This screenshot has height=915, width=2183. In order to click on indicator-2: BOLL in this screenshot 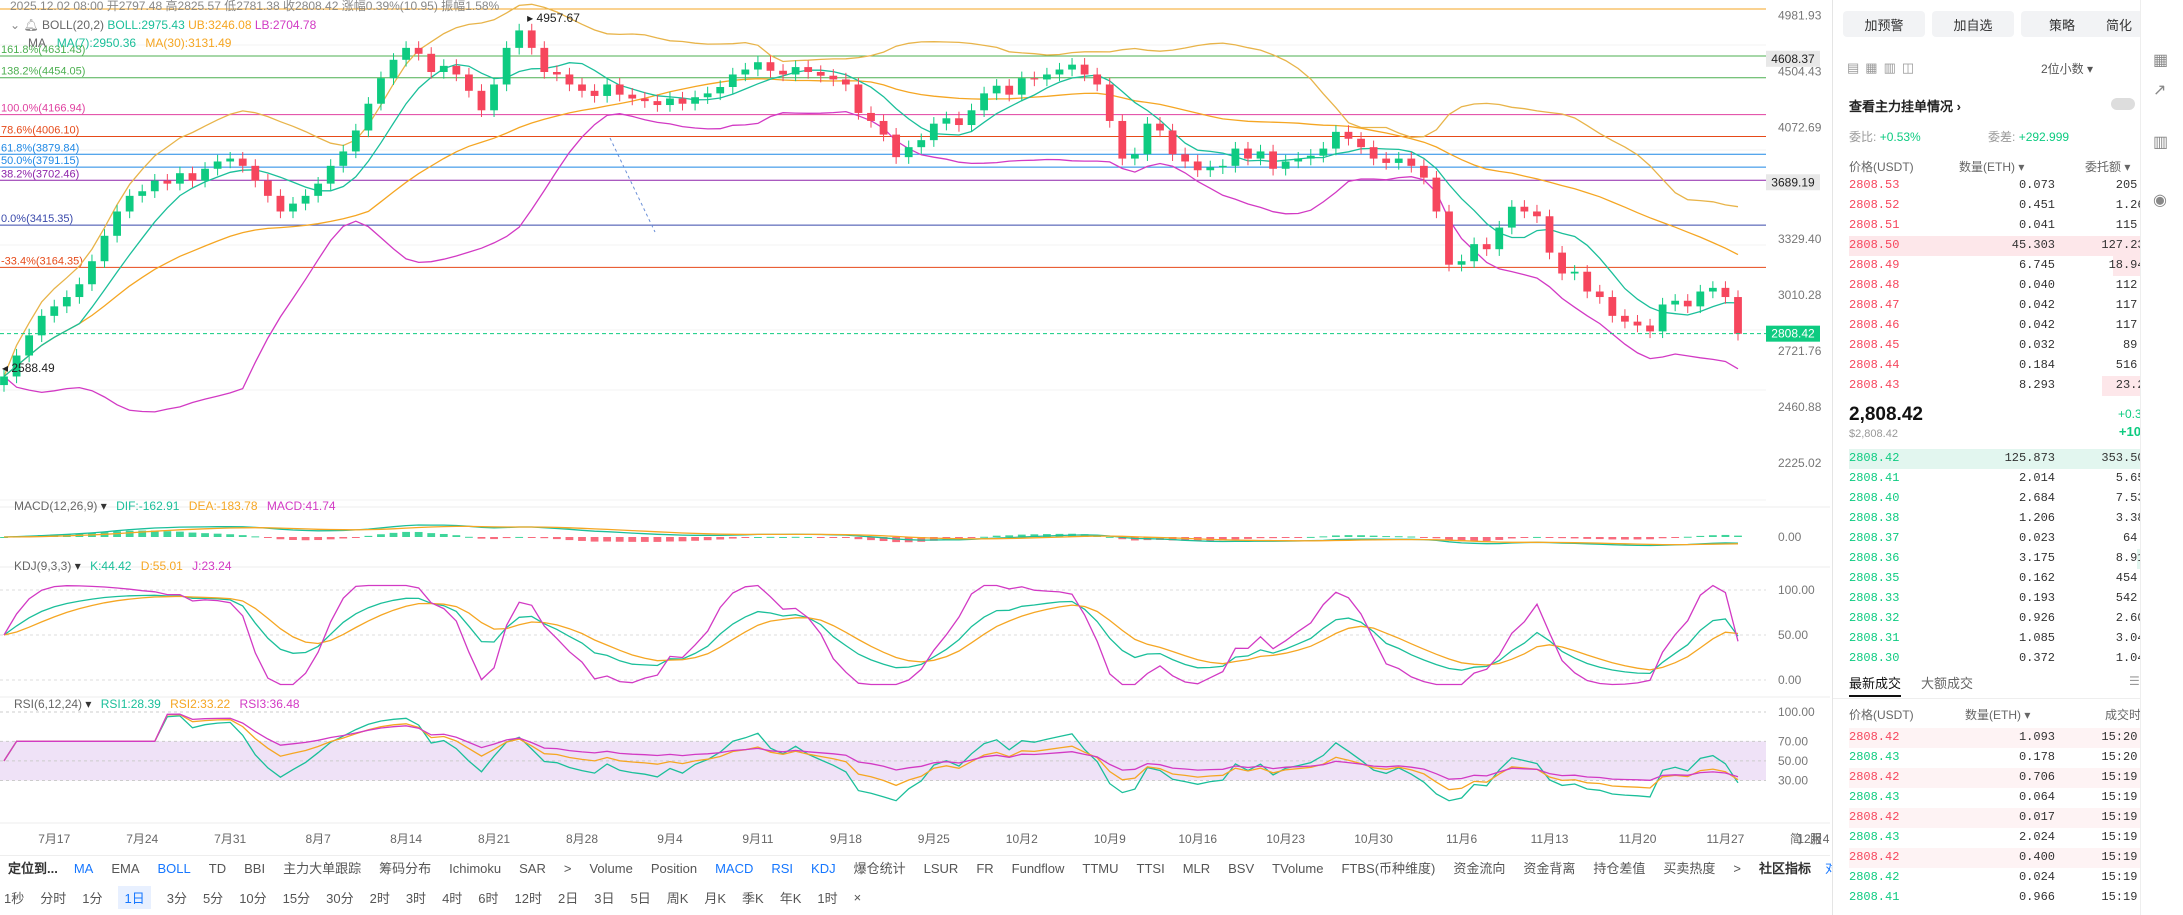, I will do `click(174, 868)`.